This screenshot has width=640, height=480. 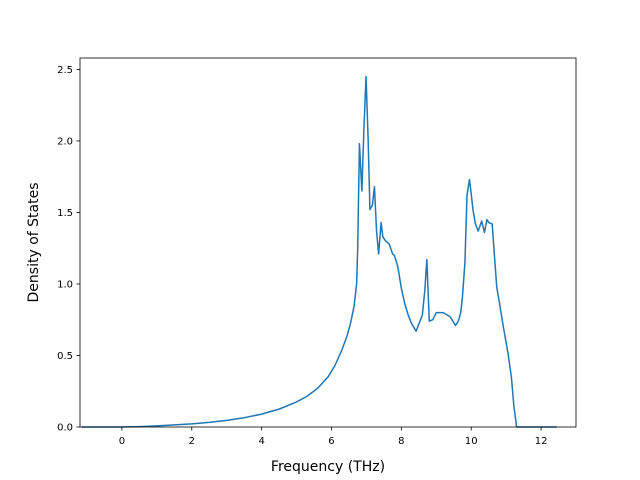 What do you see at coordinates (65, 284) in the screenshot?
I see `y-tick-label: 1.0` at bounding box center [65, 284].